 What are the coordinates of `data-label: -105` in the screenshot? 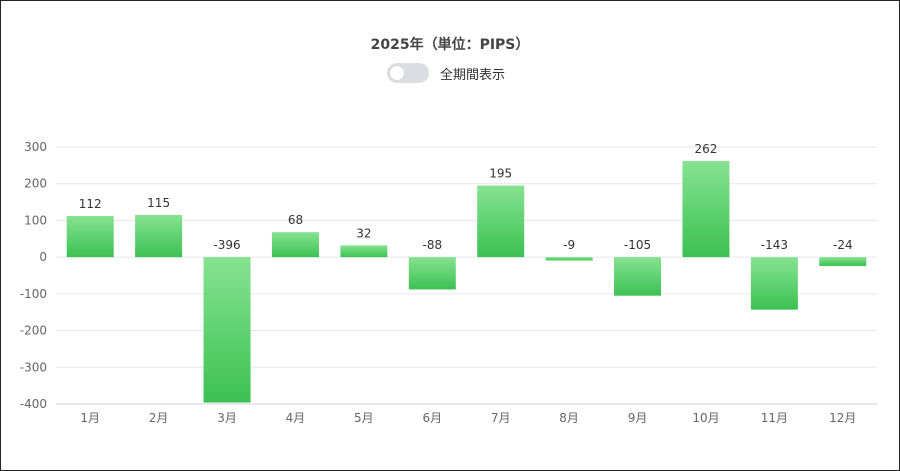 It's located at (637, 245).